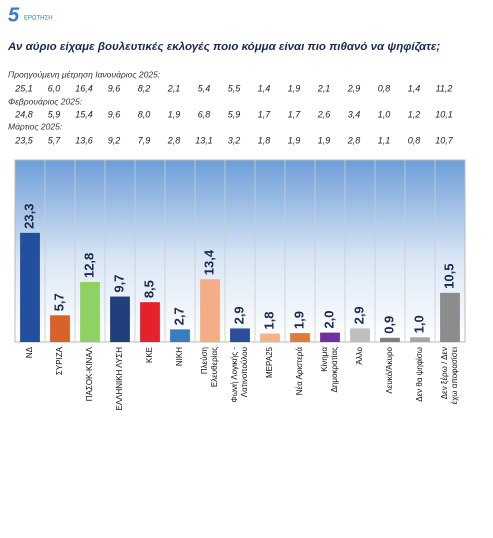 The height and width of the screenshot is (538, 493). What do you see at coordinates (84, 88) in the screenshot?
I see `previous-value: 16,4` at bounding box center [84, 88].